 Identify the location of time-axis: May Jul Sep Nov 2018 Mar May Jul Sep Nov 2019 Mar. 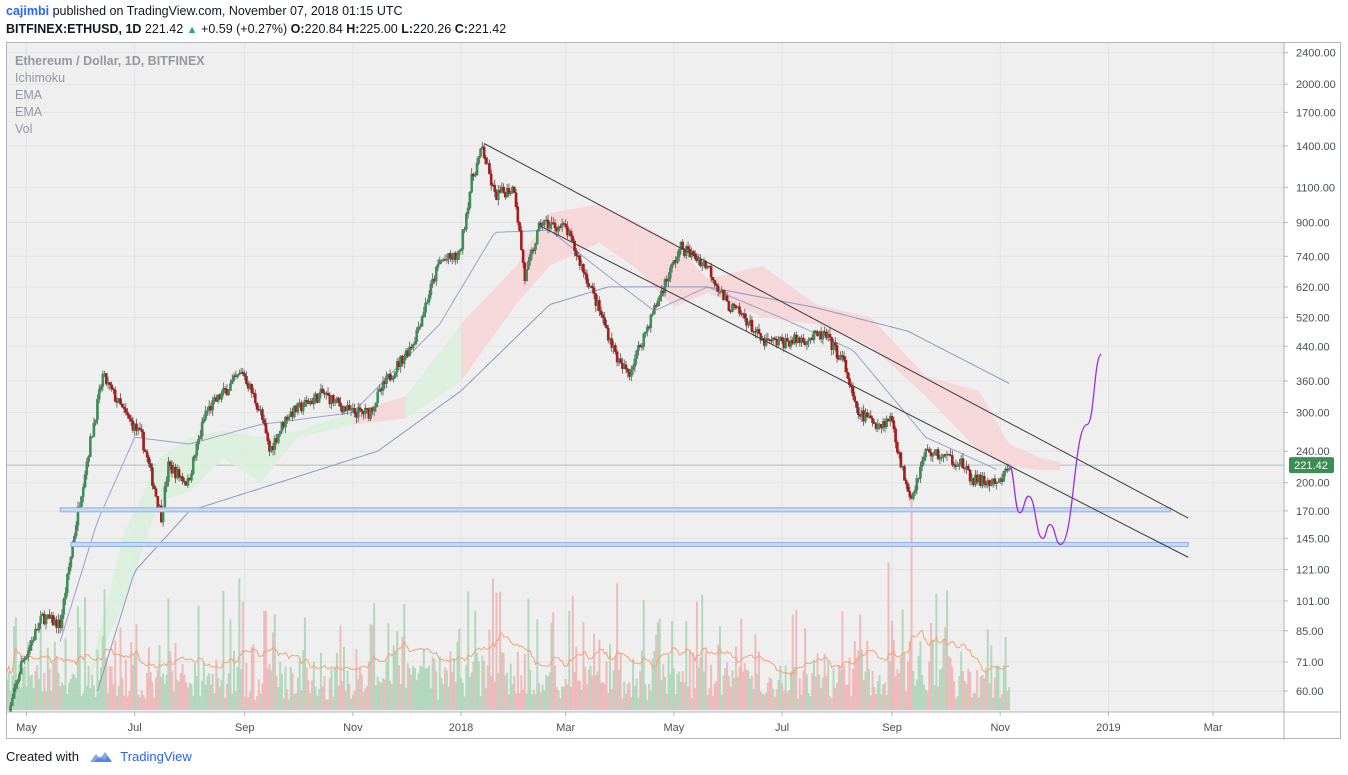
(619, 723).